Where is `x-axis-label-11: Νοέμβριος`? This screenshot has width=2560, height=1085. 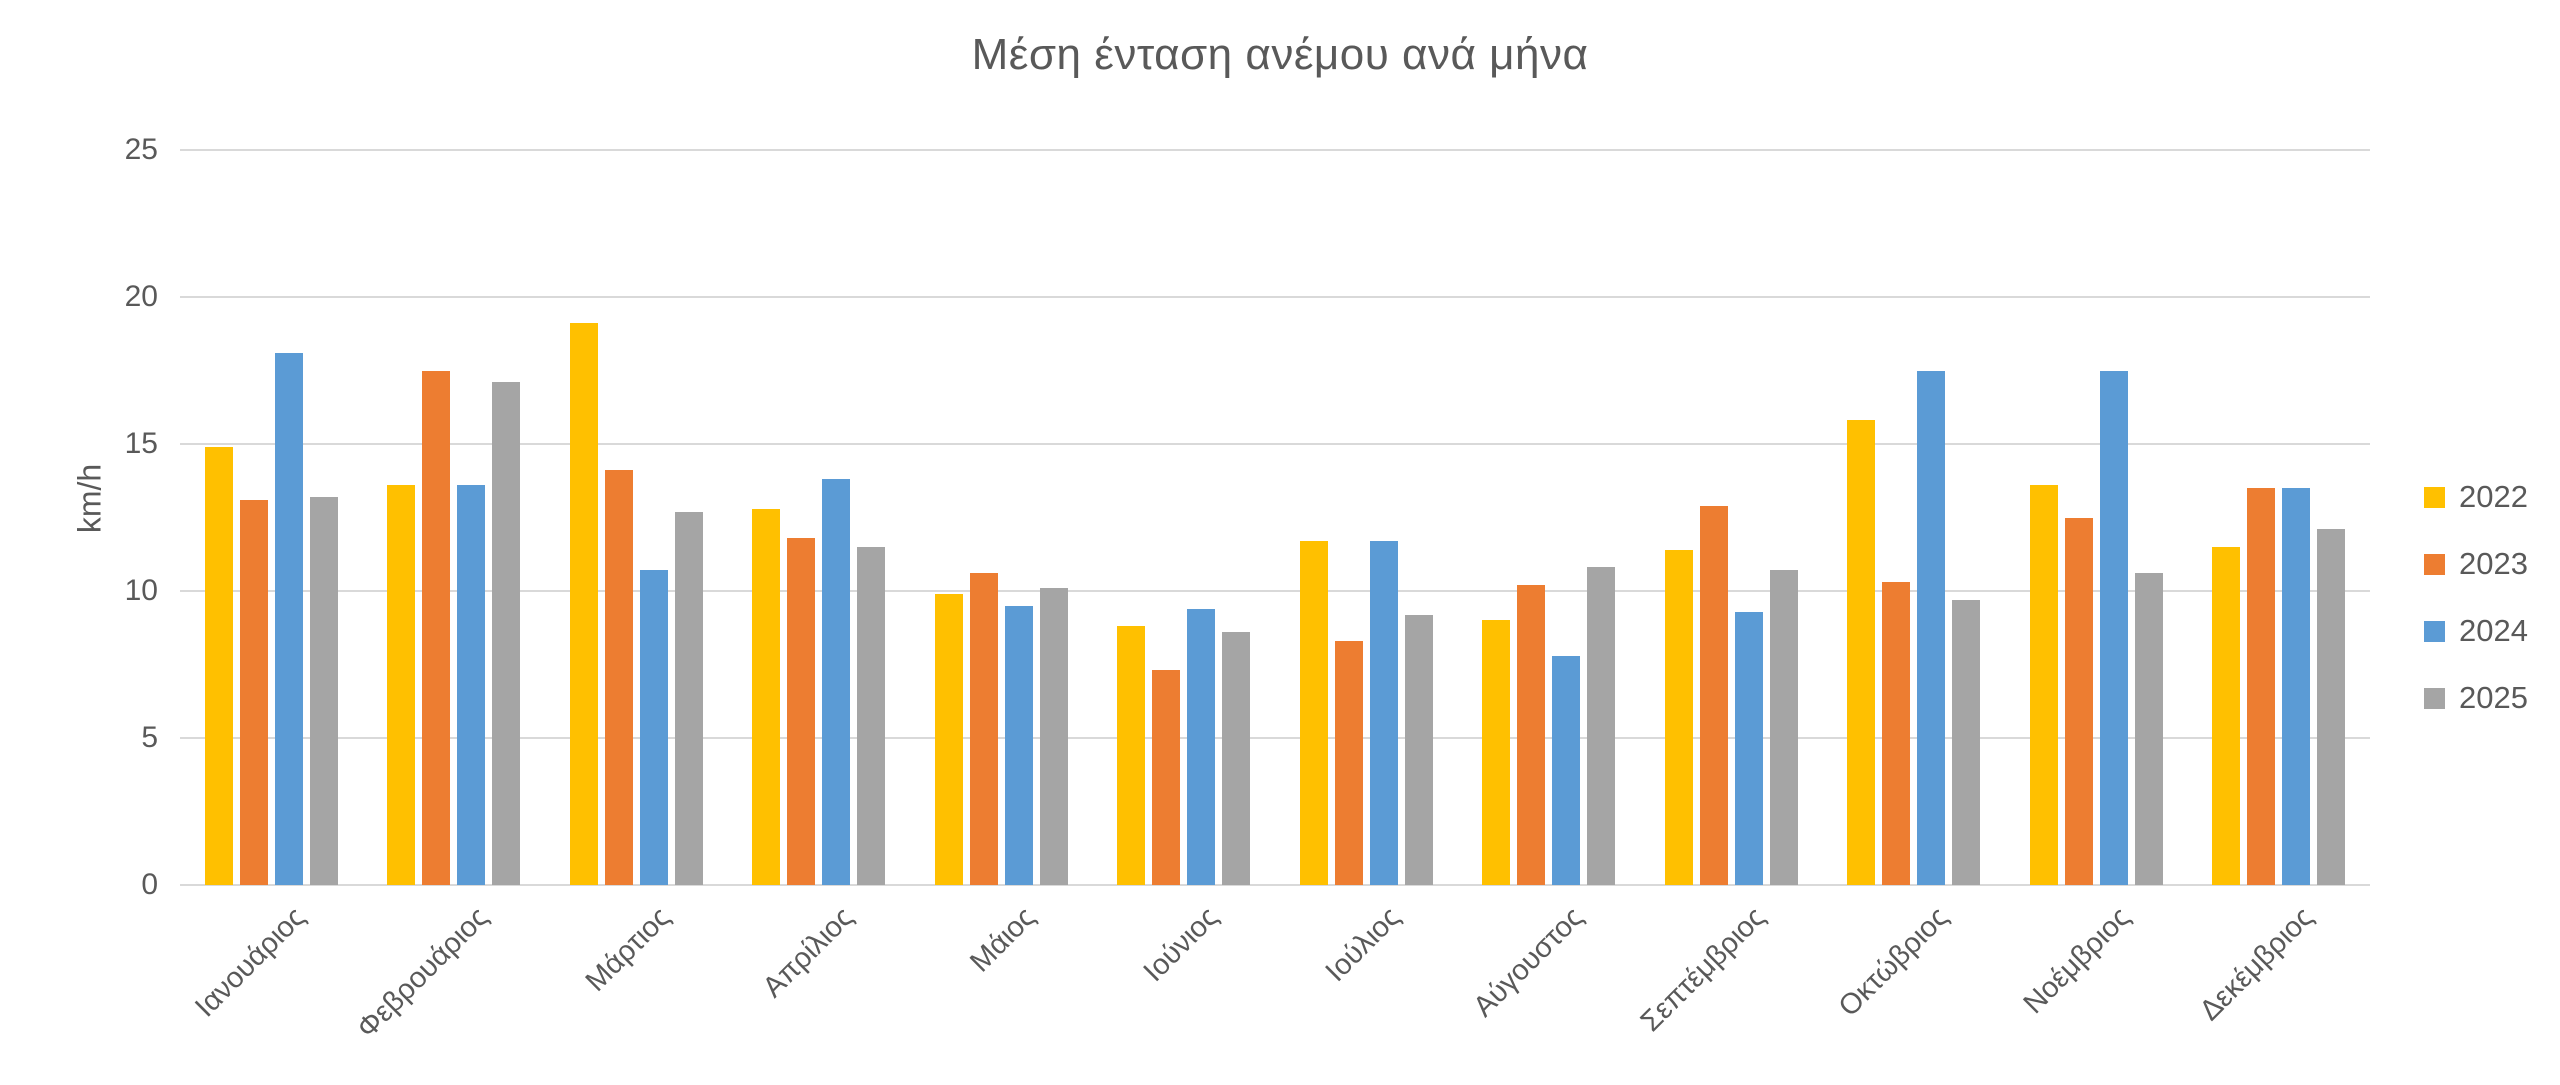 x-axis-label-11: Νοέμβριος is located at coordinates (2077, 961).